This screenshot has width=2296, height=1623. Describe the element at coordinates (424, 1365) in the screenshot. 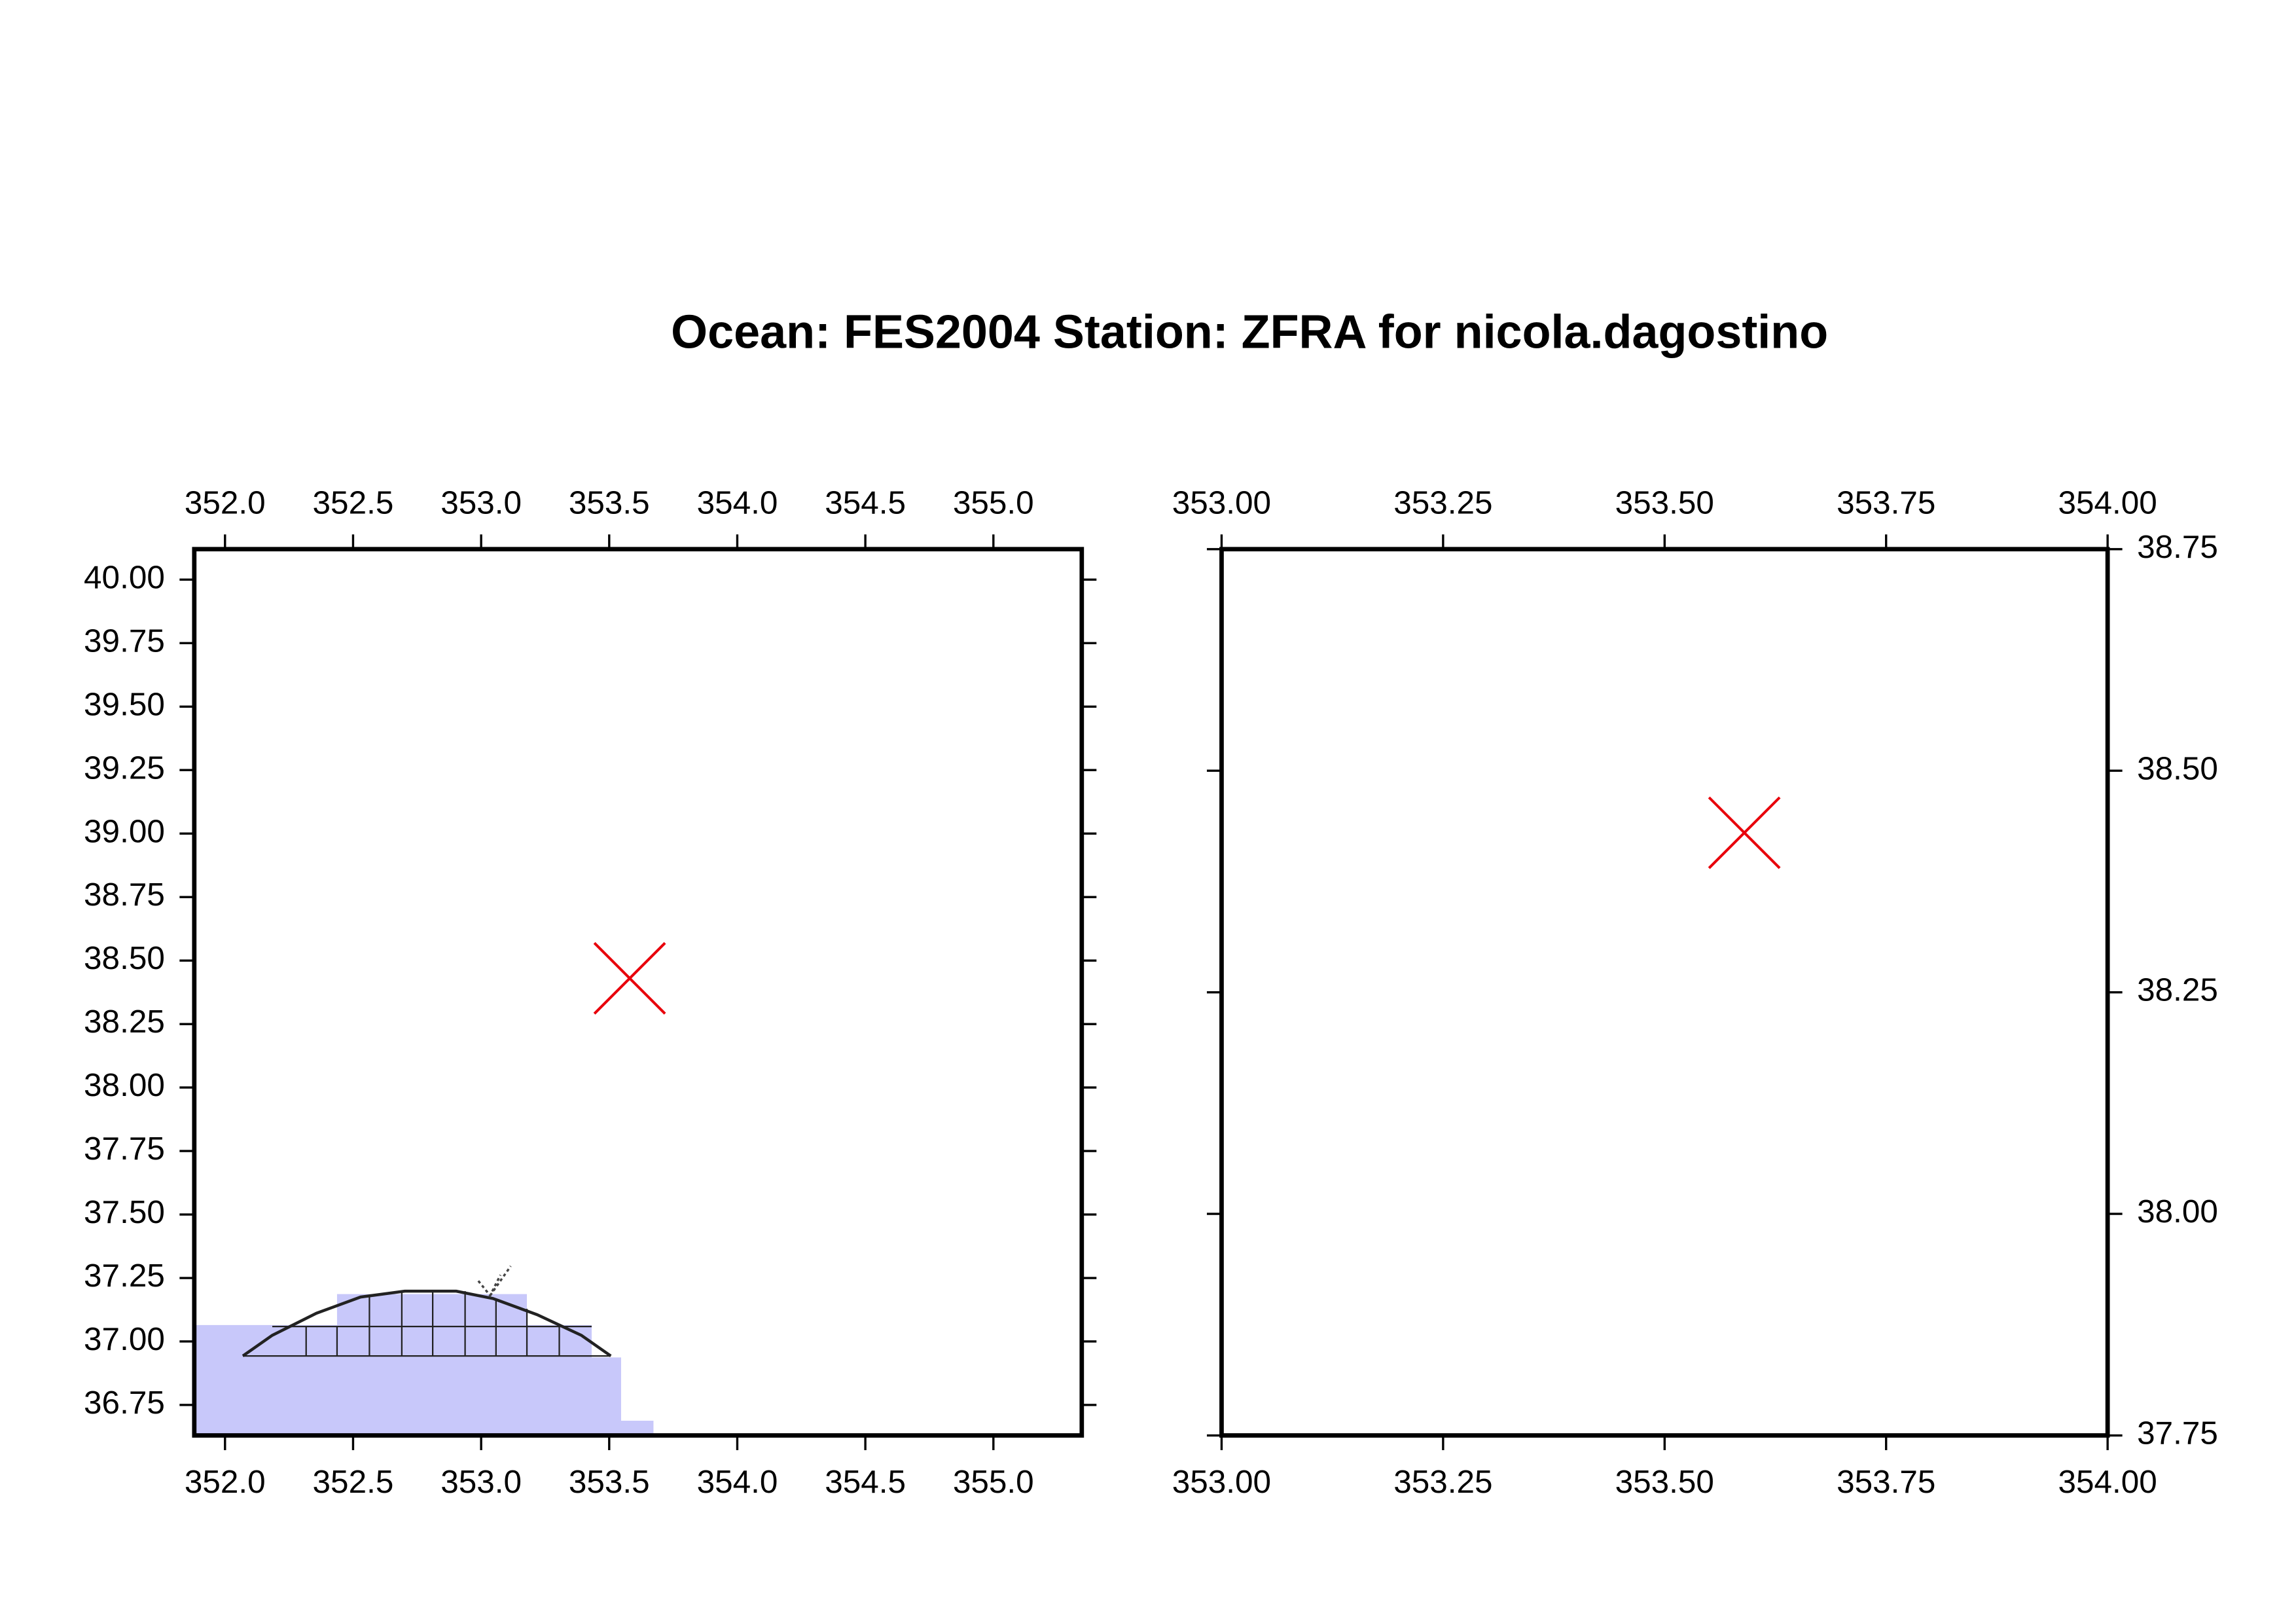

I see `land-fill` at that location.